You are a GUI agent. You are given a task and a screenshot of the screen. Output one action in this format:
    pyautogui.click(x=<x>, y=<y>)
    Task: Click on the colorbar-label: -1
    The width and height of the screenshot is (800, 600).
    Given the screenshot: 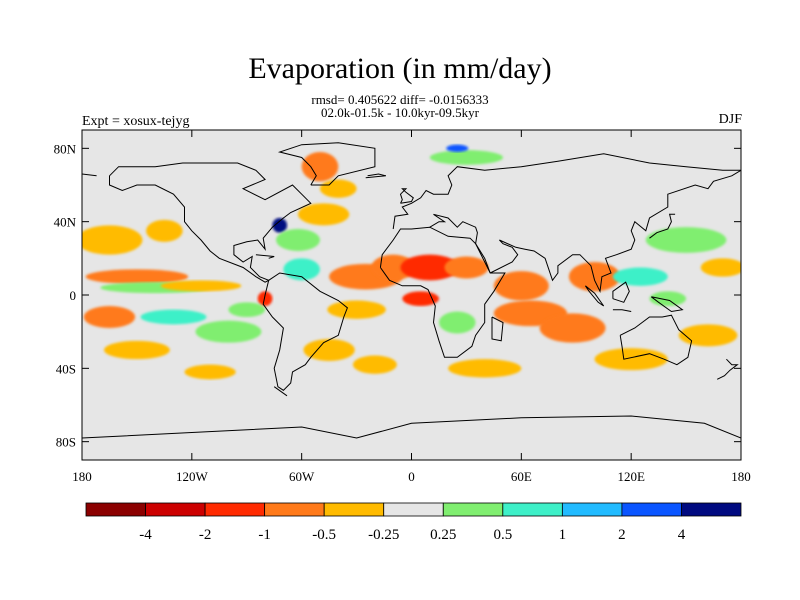 What is the action you would take?
    pyautogui.click(x=264, y=535)
    